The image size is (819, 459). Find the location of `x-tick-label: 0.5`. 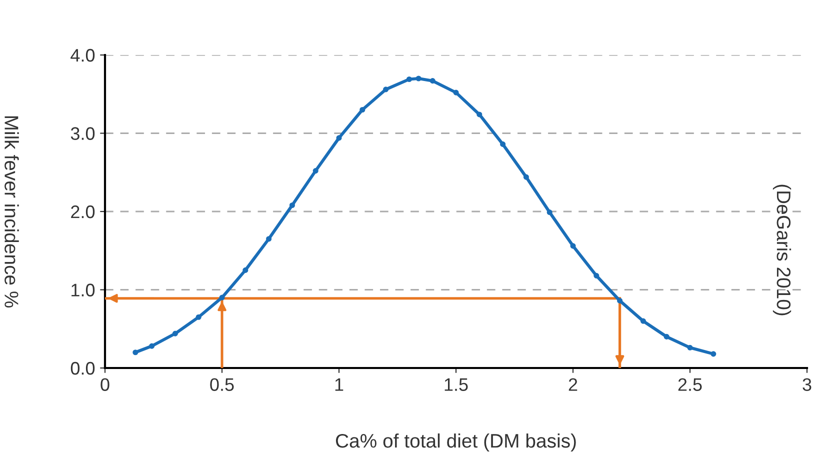

x-tick-label: 0.5 is located at coordinates (222, 384).